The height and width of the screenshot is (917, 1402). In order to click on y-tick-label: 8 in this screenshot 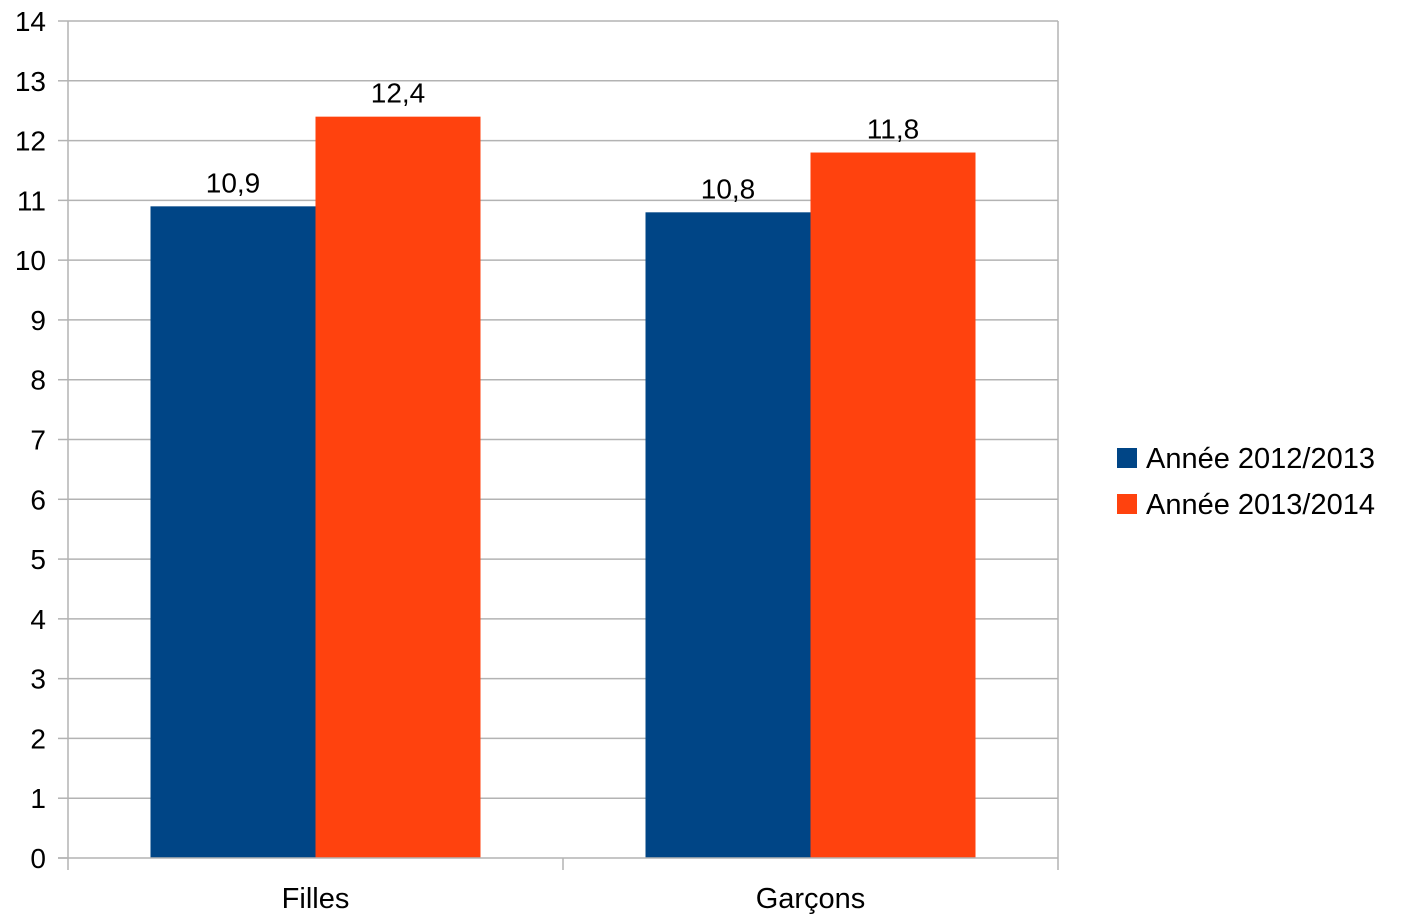, I will do `click(38, 380)`.